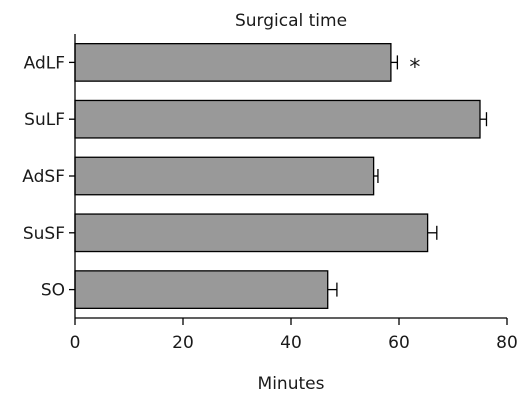 This screenshot has height=393, width=529. I want to click on x-tick-label: 20, so click(183, 343).